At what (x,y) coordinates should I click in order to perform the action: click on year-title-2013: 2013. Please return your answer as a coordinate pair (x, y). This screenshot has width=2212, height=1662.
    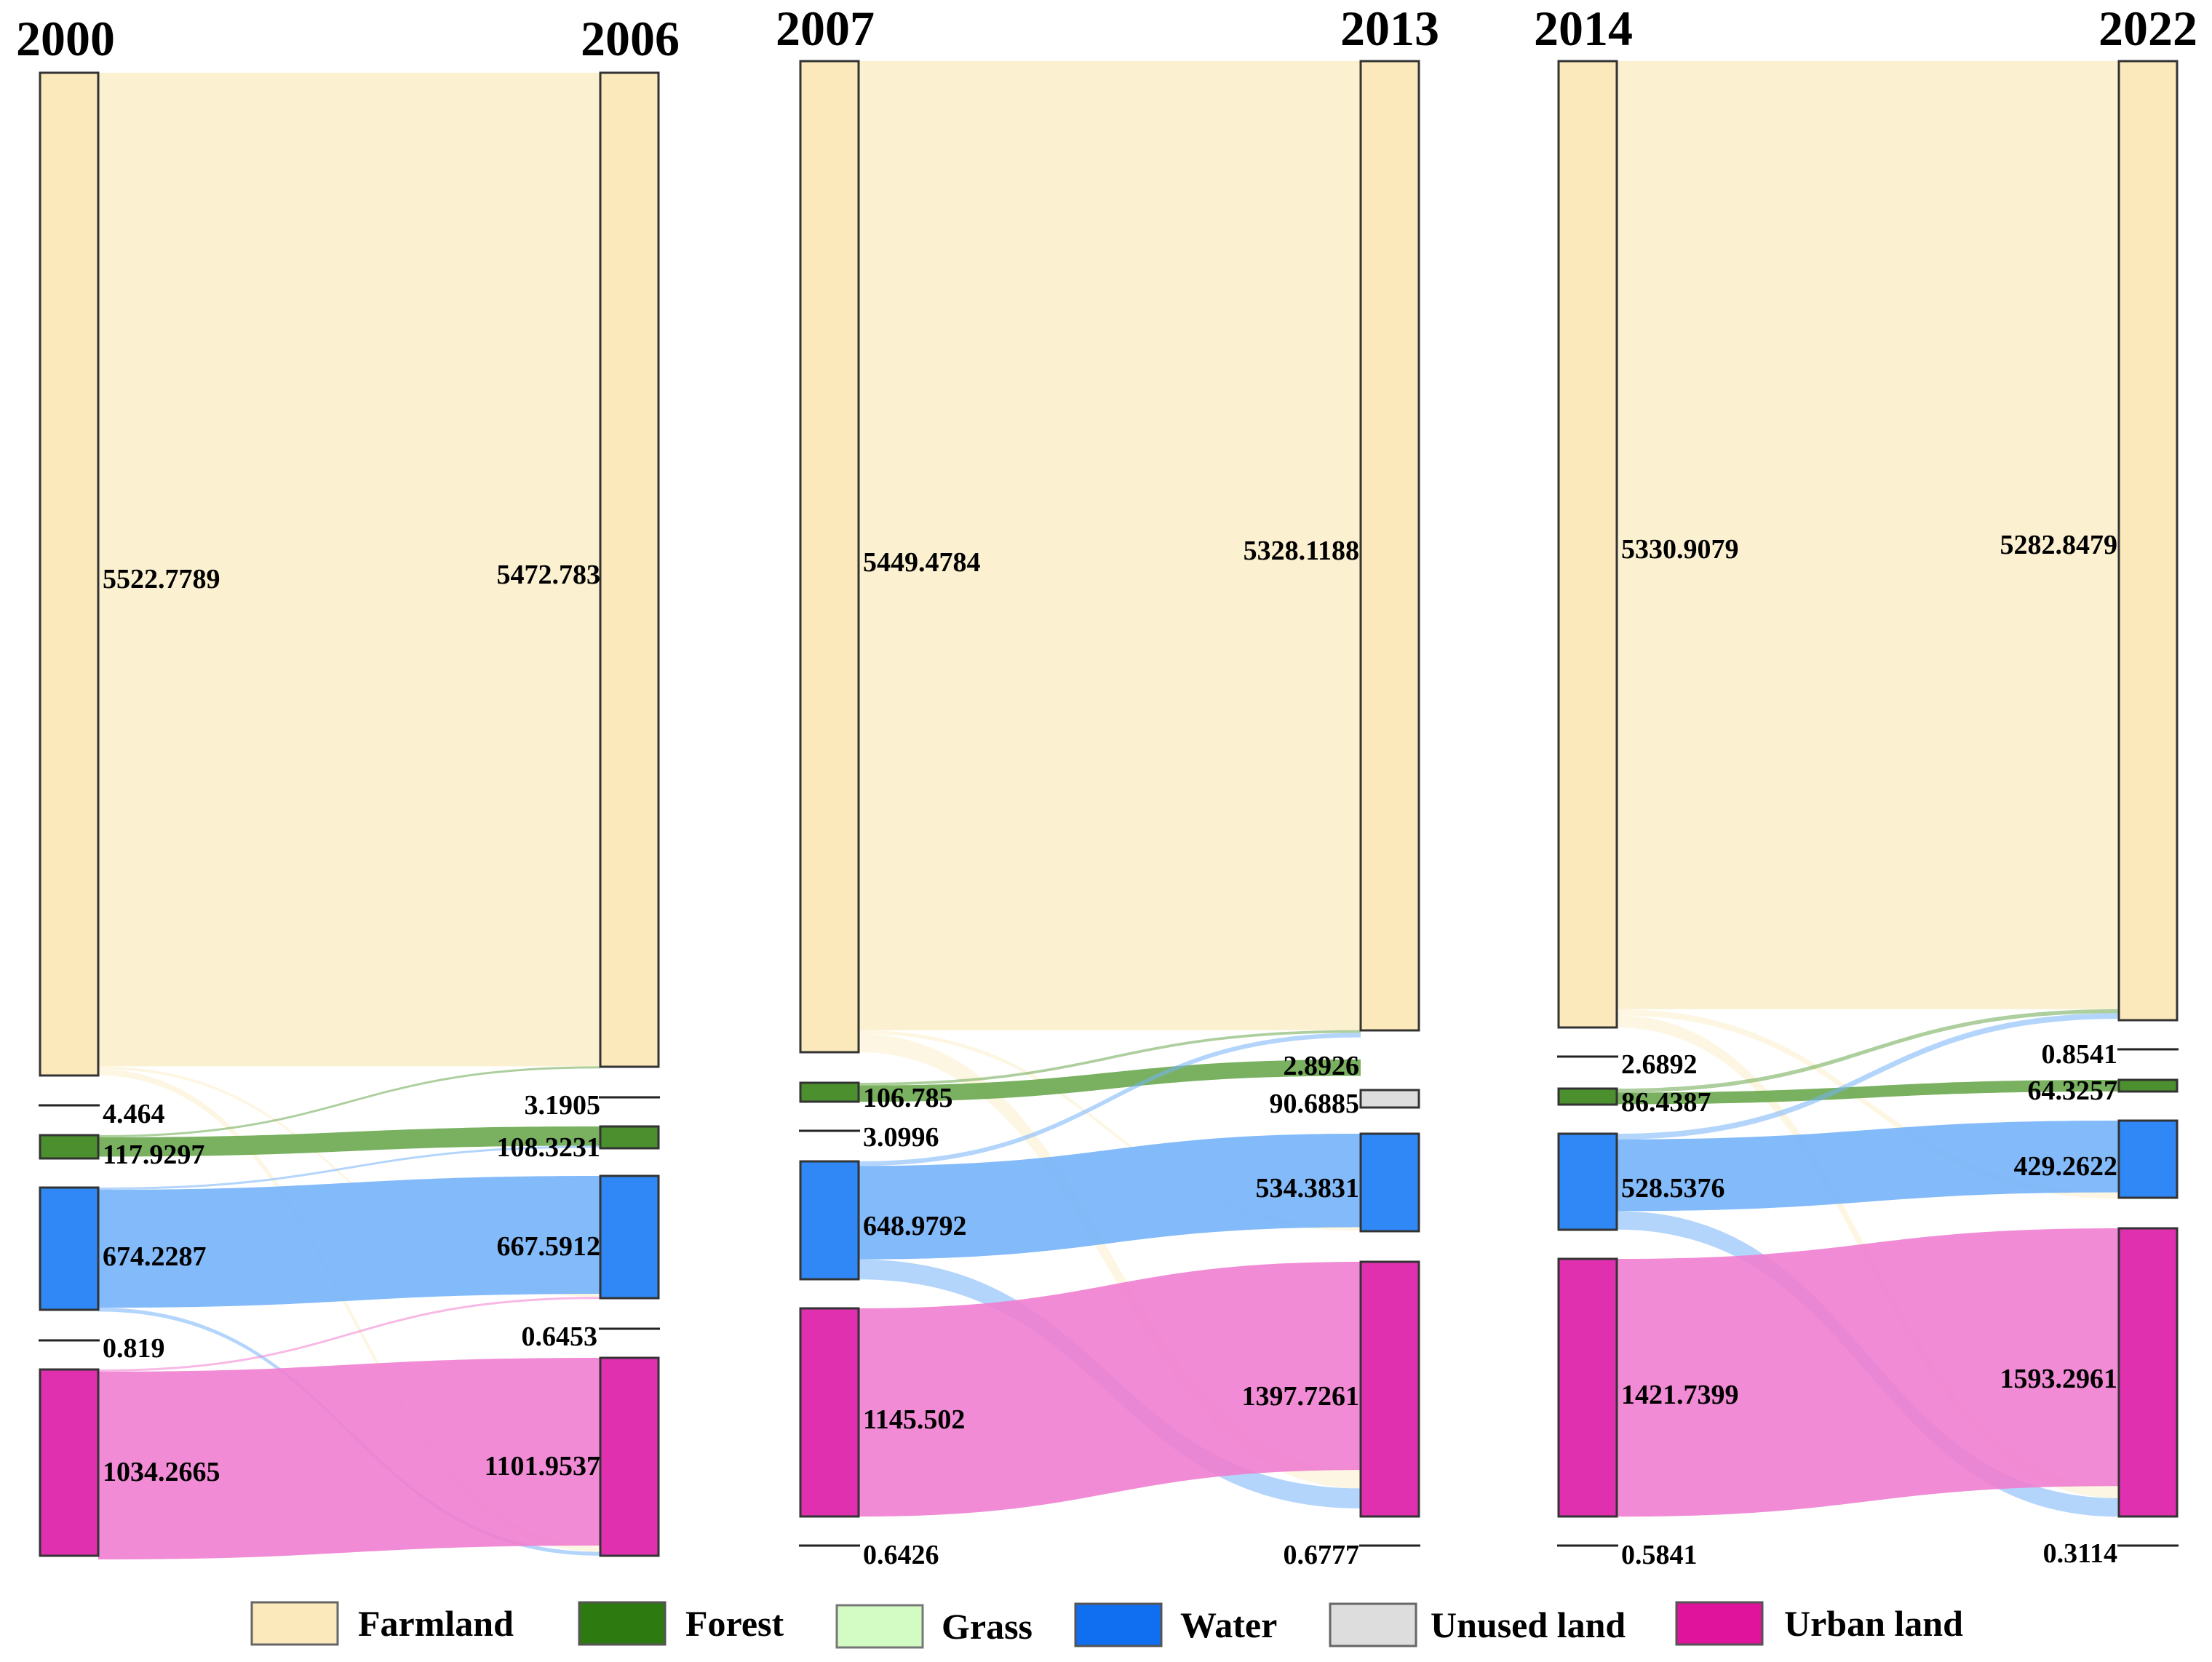
    Looking at the image, I should click on (1389, 28).